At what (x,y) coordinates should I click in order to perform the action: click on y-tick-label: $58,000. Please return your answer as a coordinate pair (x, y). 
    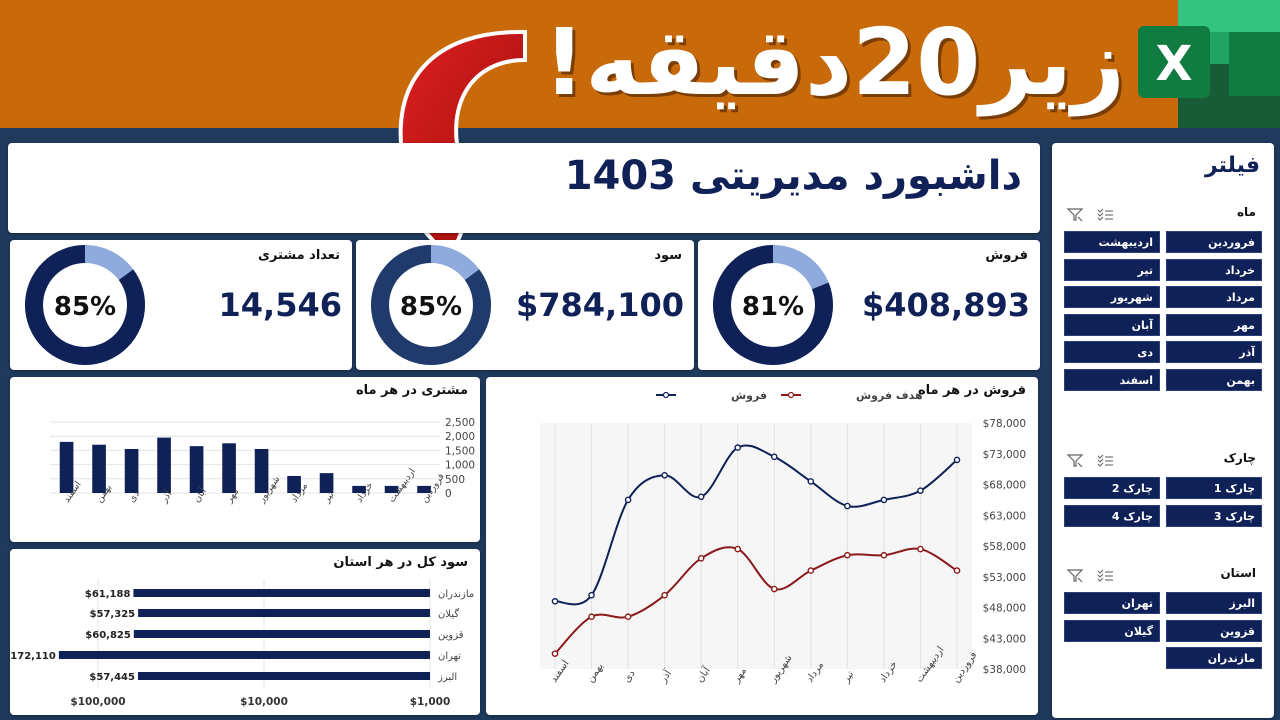
    Looking at the image, I should click on (1004, 547).